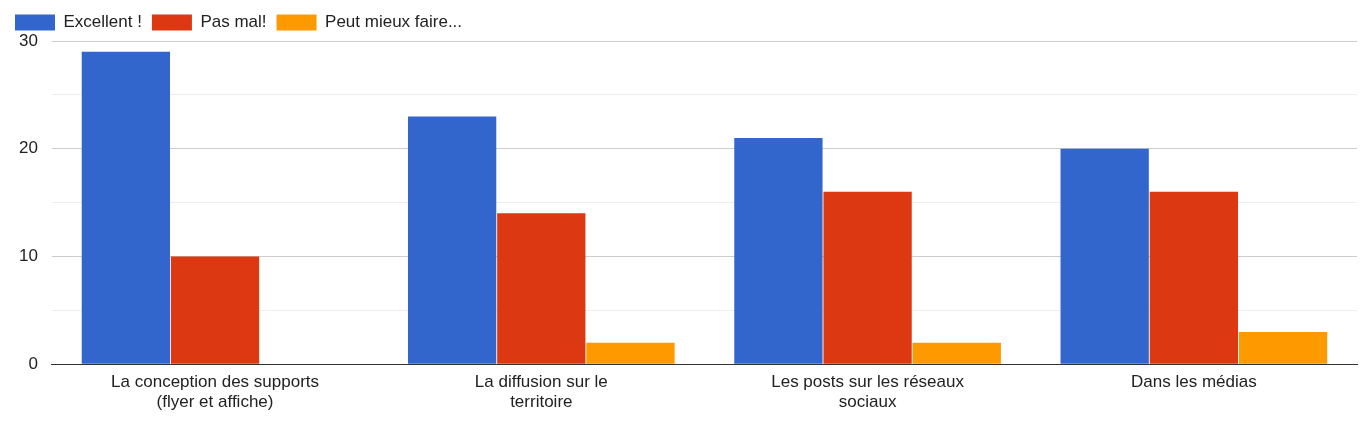 This screenshot has height=425, width=1365. What do you see at coordinates (33, 363) in the screenshot?
I see `y-tick-label: 0` at bounding box center [33, 363].